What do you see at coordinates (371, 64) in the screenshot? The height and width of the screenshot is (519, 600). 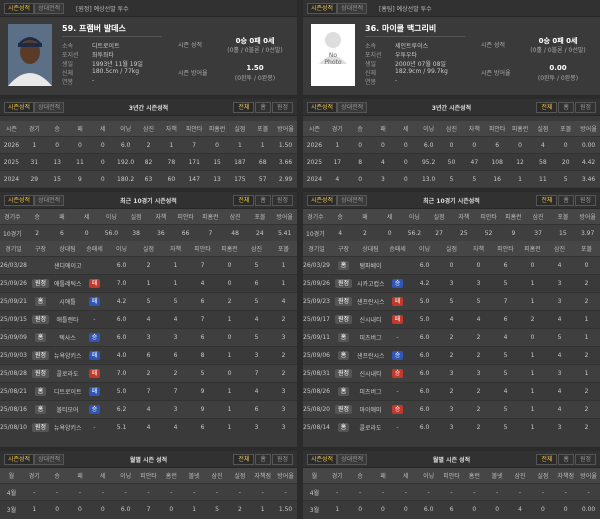 I see `info-label: 생일` at bounding box center [371, 64].